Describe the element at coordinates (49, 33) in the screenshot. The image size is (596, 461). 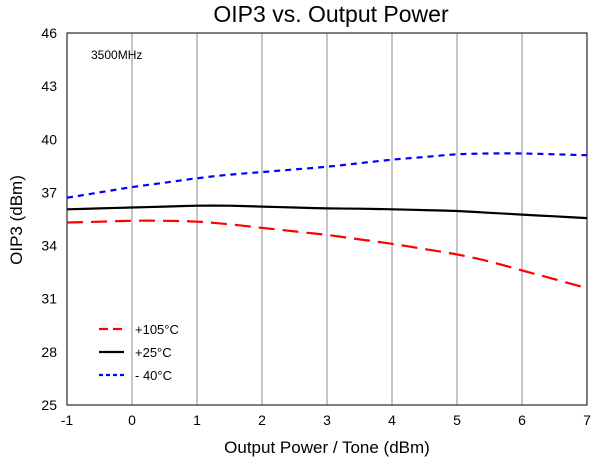
I see `y-tick-label: 46` at that location.